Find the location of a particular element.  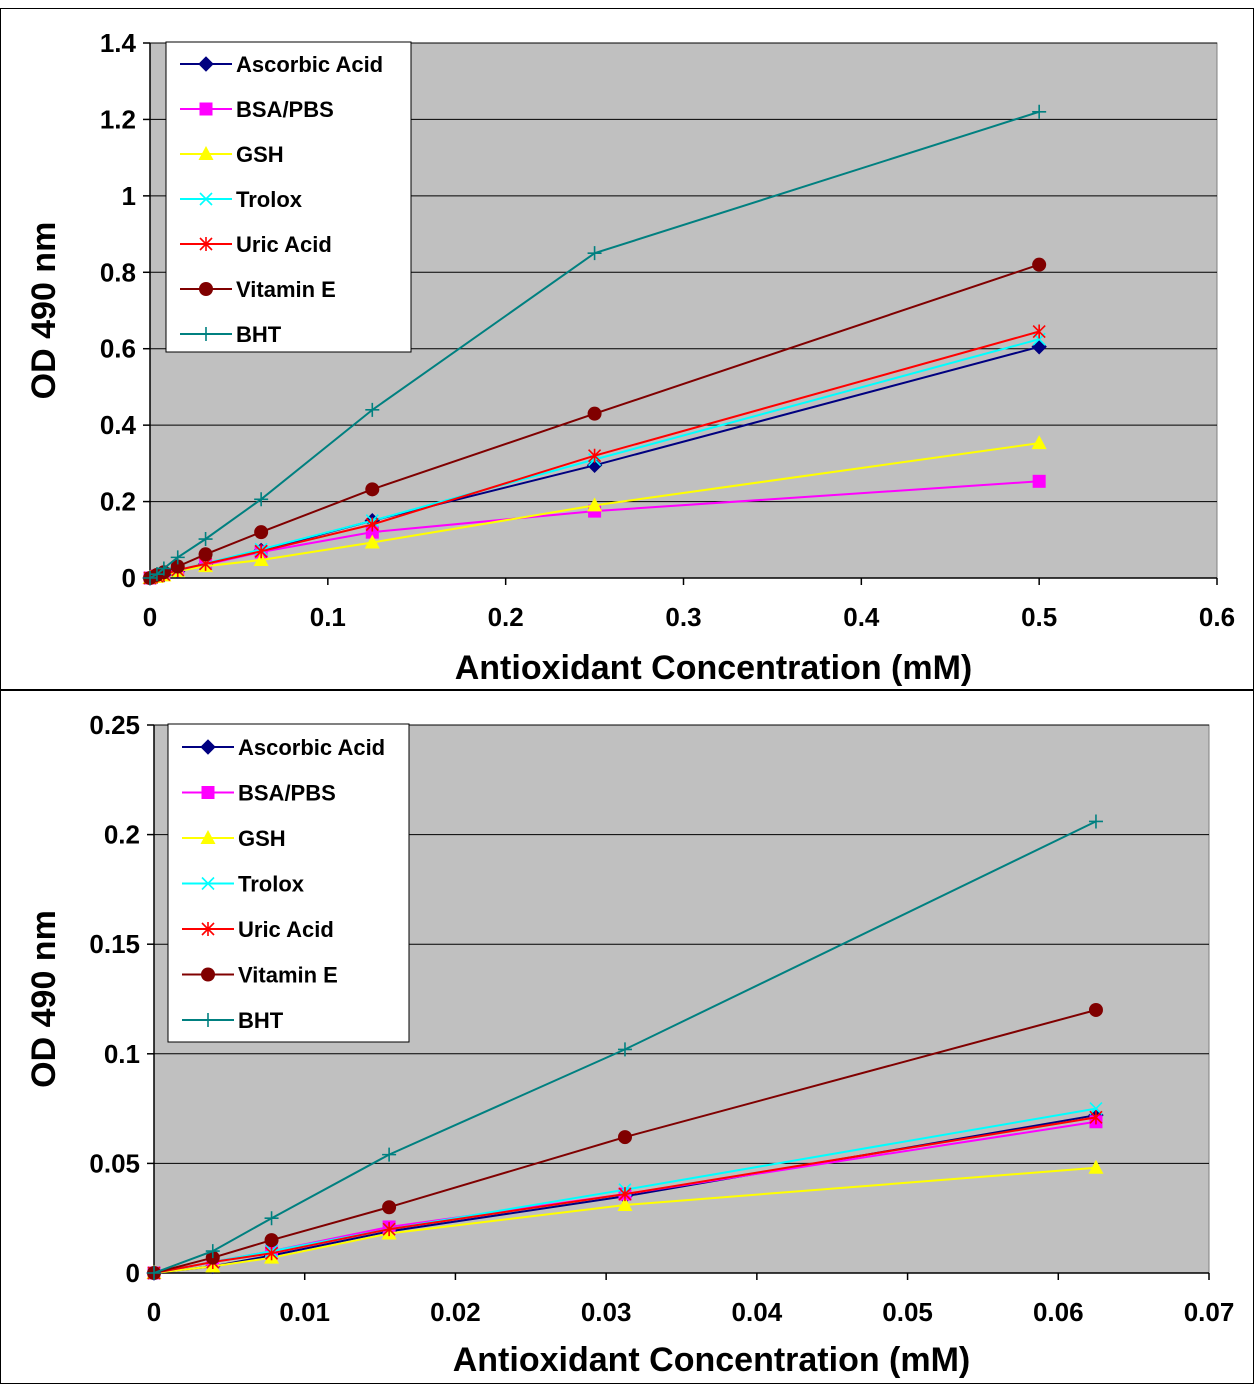

bottom-legend-item-ascorbic-acid: Ascorbic Acid is located at coordinates (283, 747).